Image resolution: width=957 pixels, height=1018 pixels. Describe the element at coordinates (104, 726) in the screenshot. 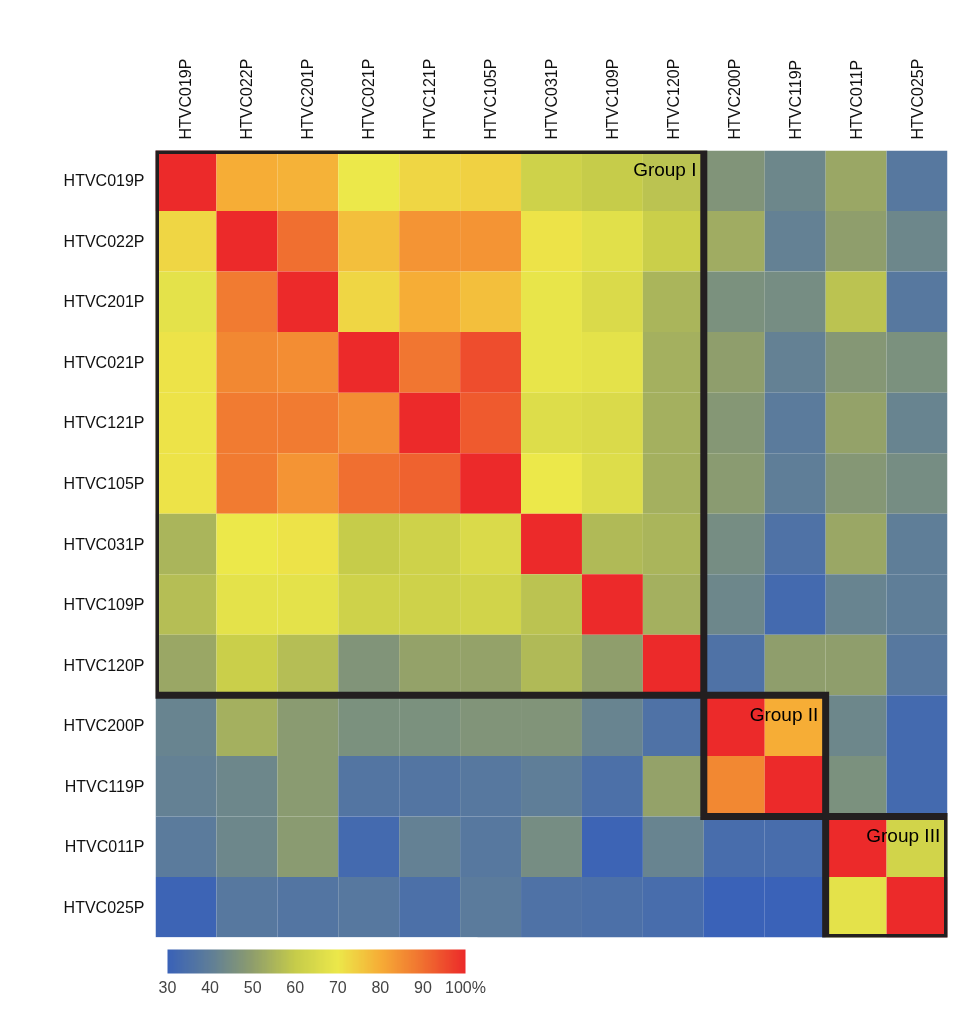

I see `y-tick-label: HTVC200P` at that location.